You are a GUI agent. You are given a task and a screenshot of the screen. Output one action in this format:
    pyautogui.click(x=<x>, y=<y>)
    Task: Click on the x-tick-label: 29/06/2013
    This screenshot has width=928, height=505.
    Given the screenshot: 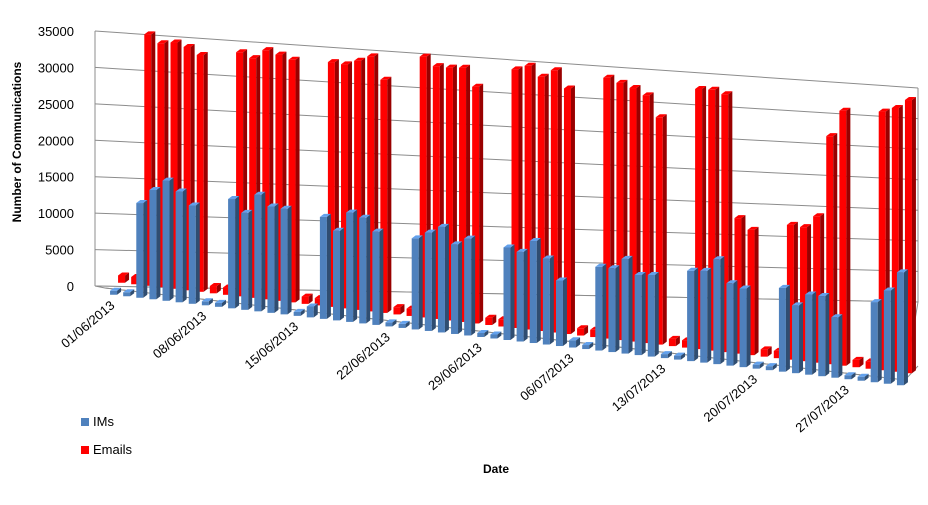 What is the action you would take?
    pyautogui.click(x=454, y=366)
    